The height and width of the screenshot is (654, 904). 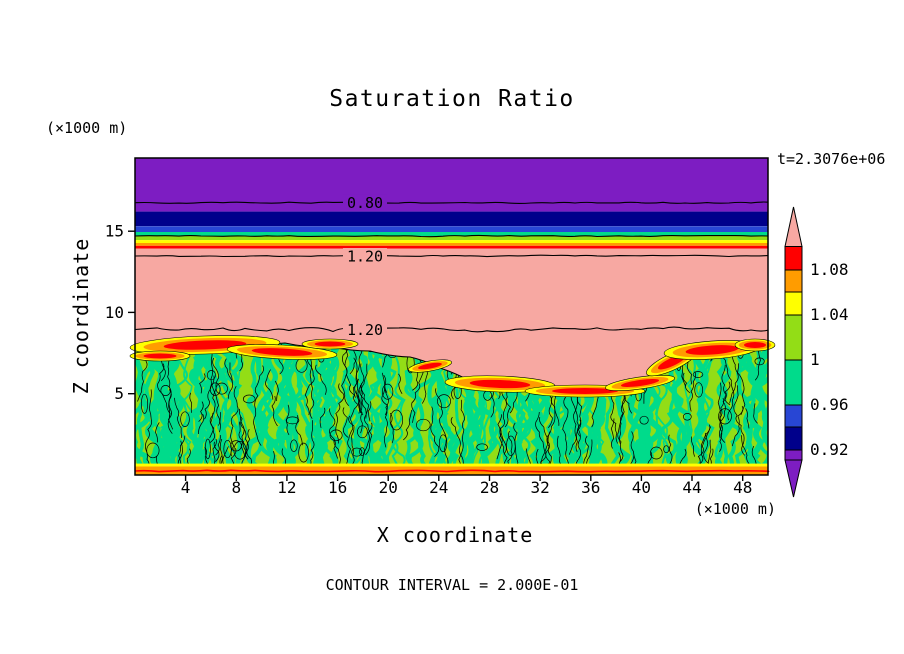 I want to click on band-chartreuse, so click(x=451, y=238).